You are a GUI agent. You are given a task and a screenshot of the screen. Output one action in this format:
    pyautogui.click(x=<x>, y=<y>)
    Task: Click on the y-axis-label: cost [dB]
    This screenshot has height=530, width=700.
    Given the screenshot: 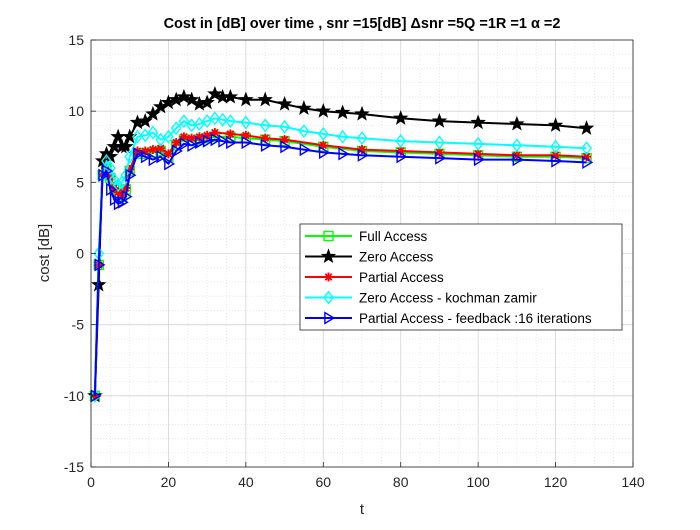 What is the action you would take?
    pyautogui.click(x=44, y=253)
    